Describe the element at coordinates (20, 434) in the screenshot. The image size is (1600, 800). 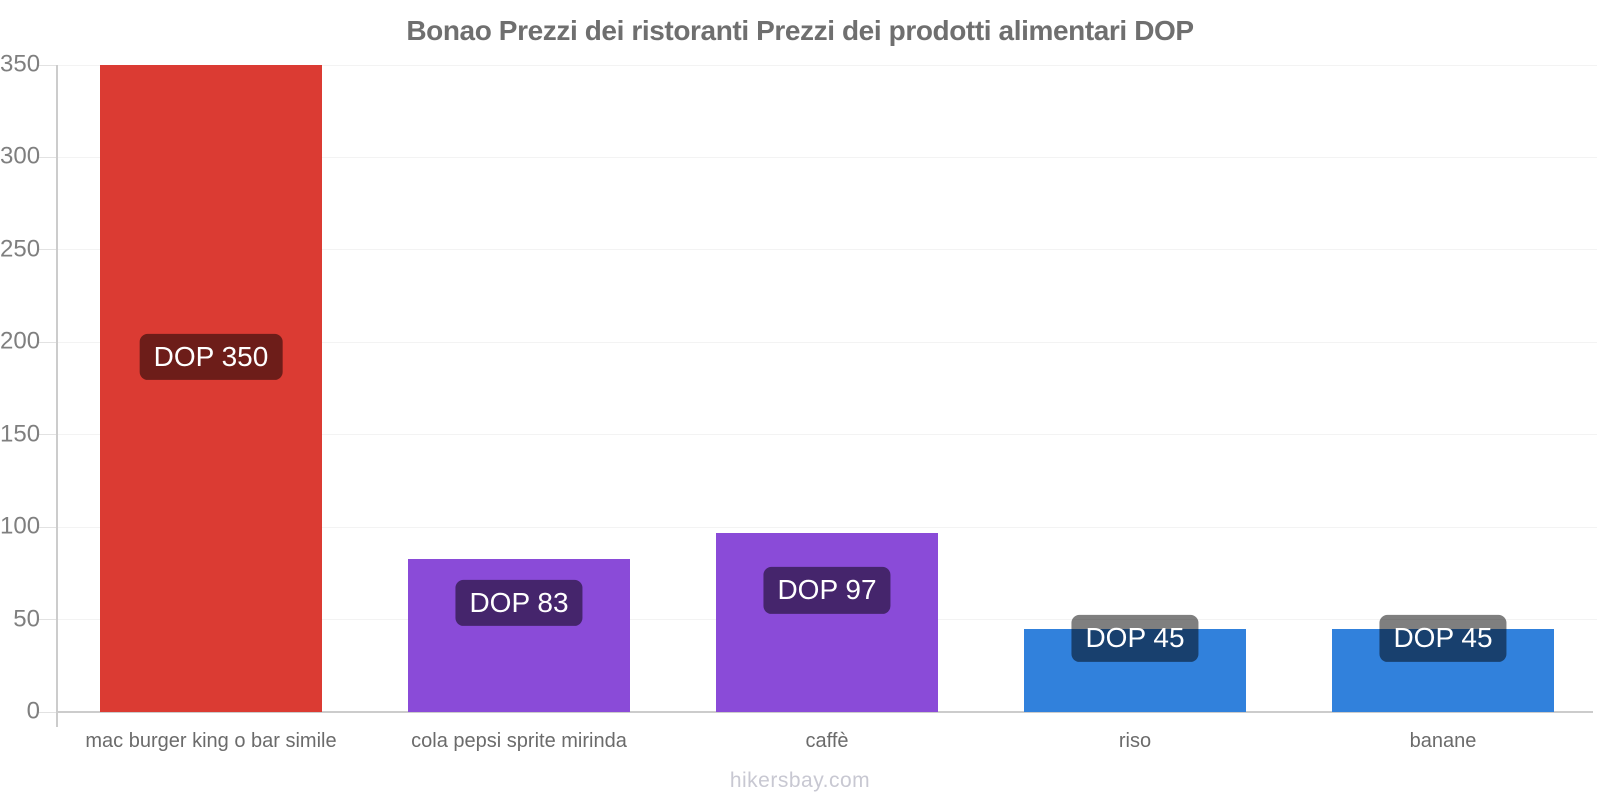
I see `y-axis-tick-label: 150` at that location.